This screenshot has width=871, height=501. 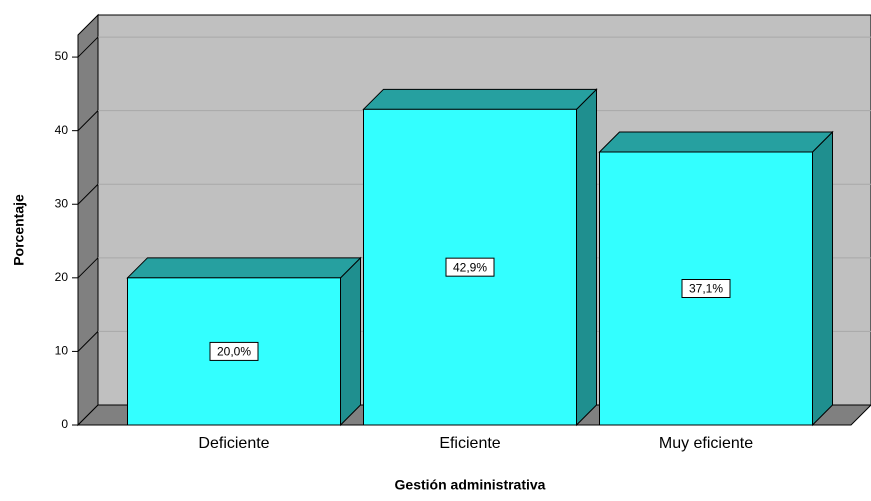 I want to click on y-tick-label: 10, so click(x=62, y=351).